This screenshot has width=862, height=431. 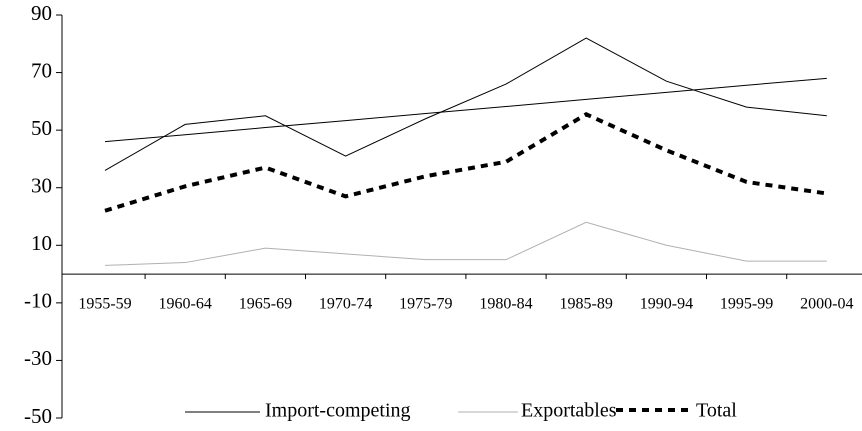 What do you see at coordinates (38, 301) in the screenshot?
I see `y-tick-label: -10` at bounding box center [38, 301].